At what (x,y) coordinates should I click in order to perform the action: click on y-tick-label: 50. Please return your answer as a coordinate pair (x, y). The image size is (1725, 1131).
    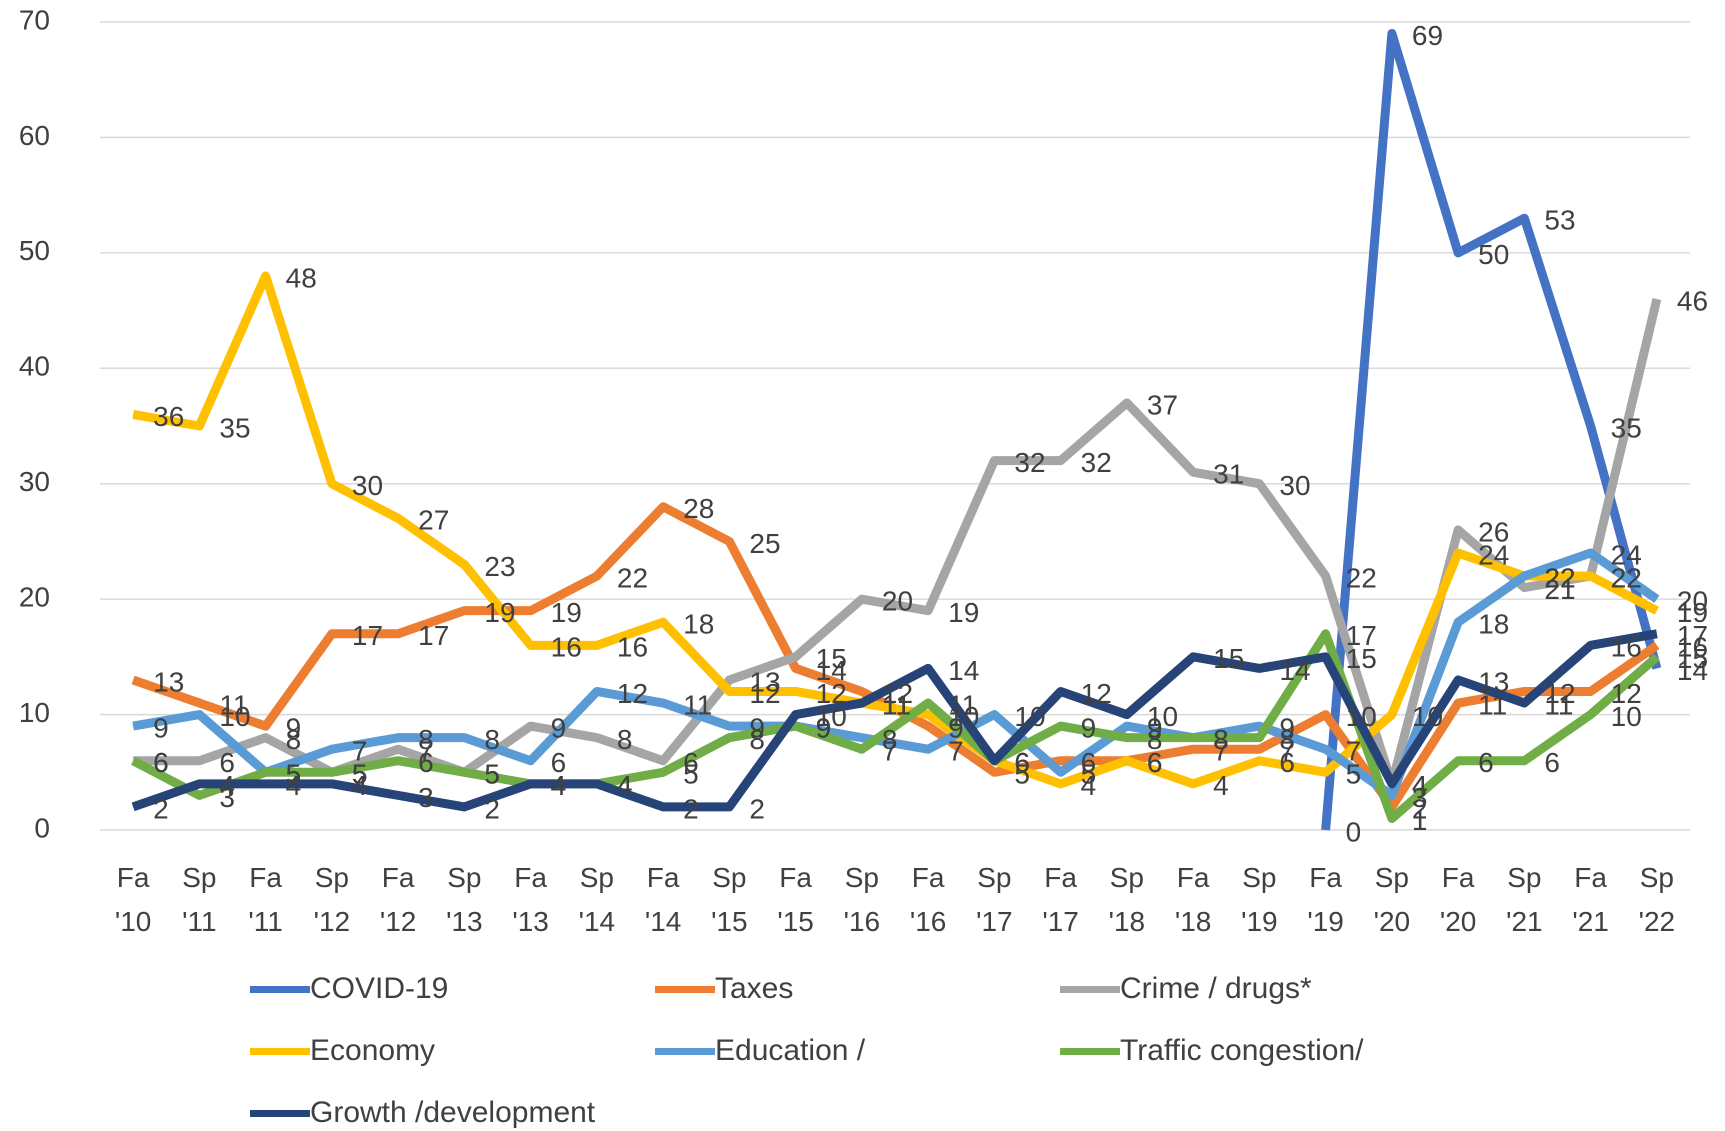
    Looking at the image, I should click on (34, 250).